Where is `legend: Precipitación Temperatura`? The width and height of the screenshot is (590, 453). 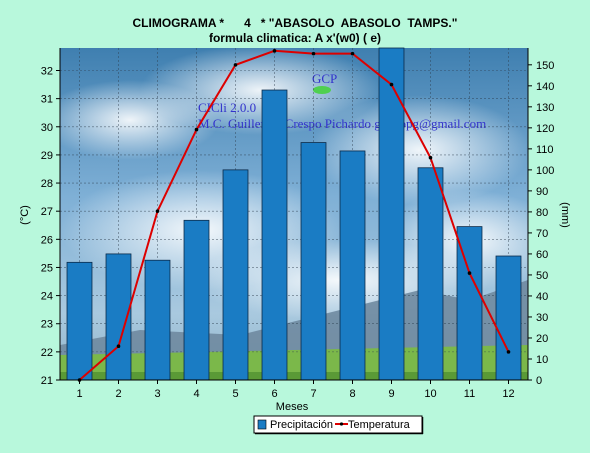 legend: Precipitación Temperatura is located at coordinates (338, 425).